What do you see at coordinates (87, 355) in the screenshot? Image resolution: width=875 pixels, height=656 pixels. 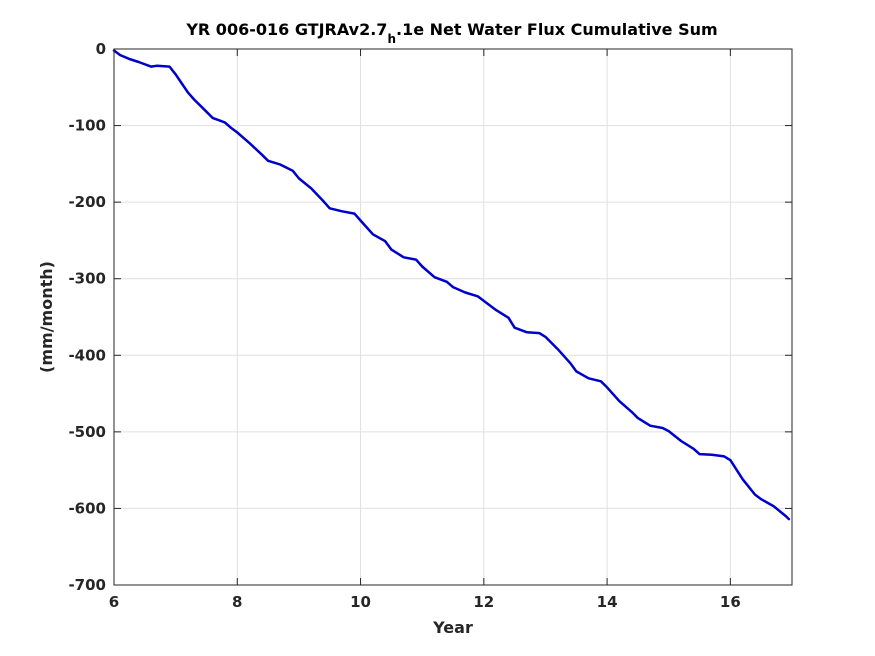 I see `y-tick-label: -400` at bounding box center [87, 355].